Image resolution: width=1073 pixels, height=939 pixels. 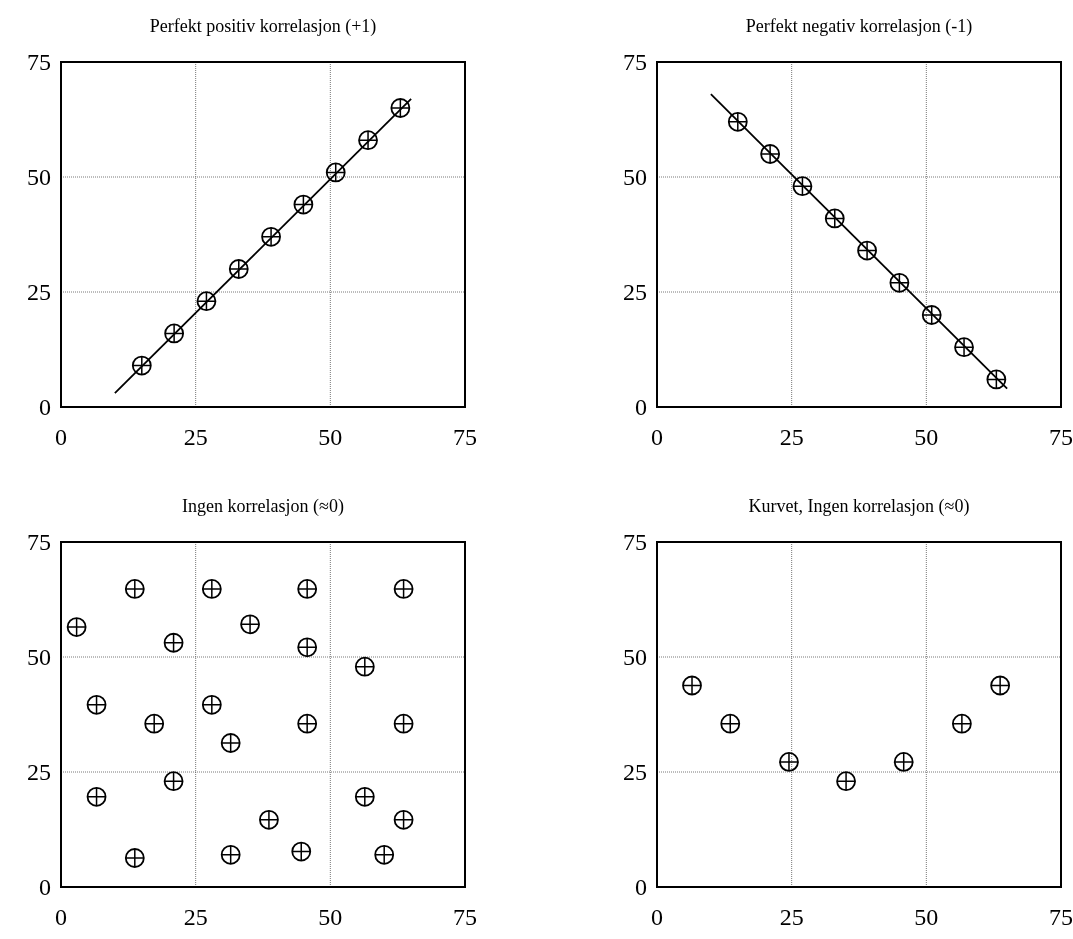 What do you see at coordinates (859, 506) in the screenshot?
I see `chart-title: Kurvet, Ingen korrelasjon (≈0)` at bounding box center [859, 506].